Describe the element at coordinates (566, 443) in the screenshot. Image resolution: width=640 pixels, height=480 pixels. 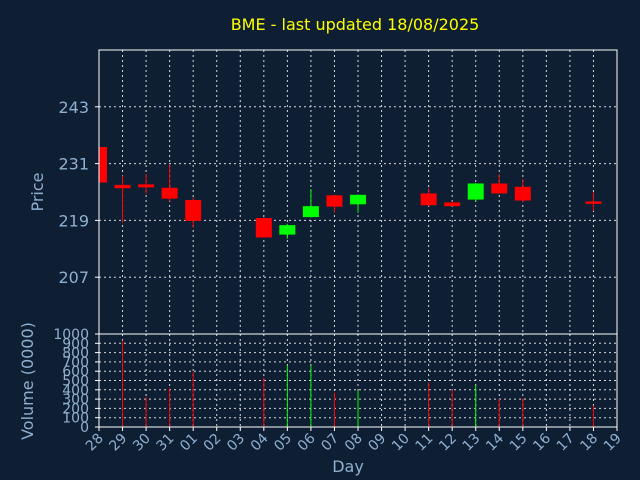
I see `x-tick-label: 17` at that location.